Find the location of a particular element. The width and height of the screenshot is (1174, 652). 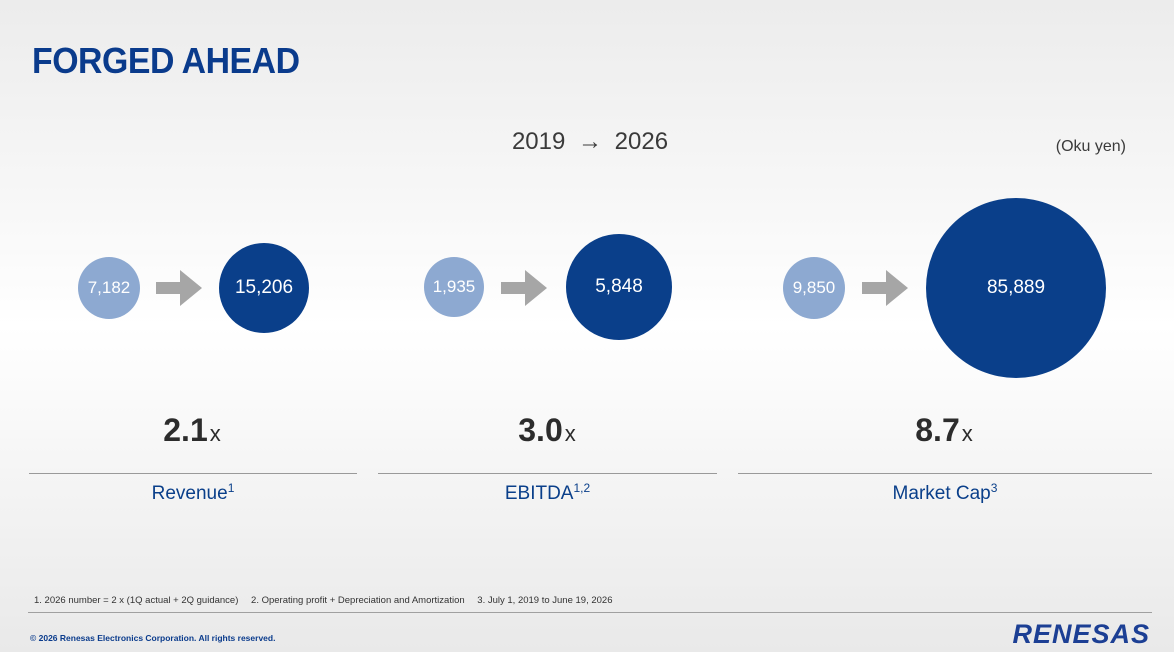

ebitda-arrow-icon is located at coordinates (524, 288).